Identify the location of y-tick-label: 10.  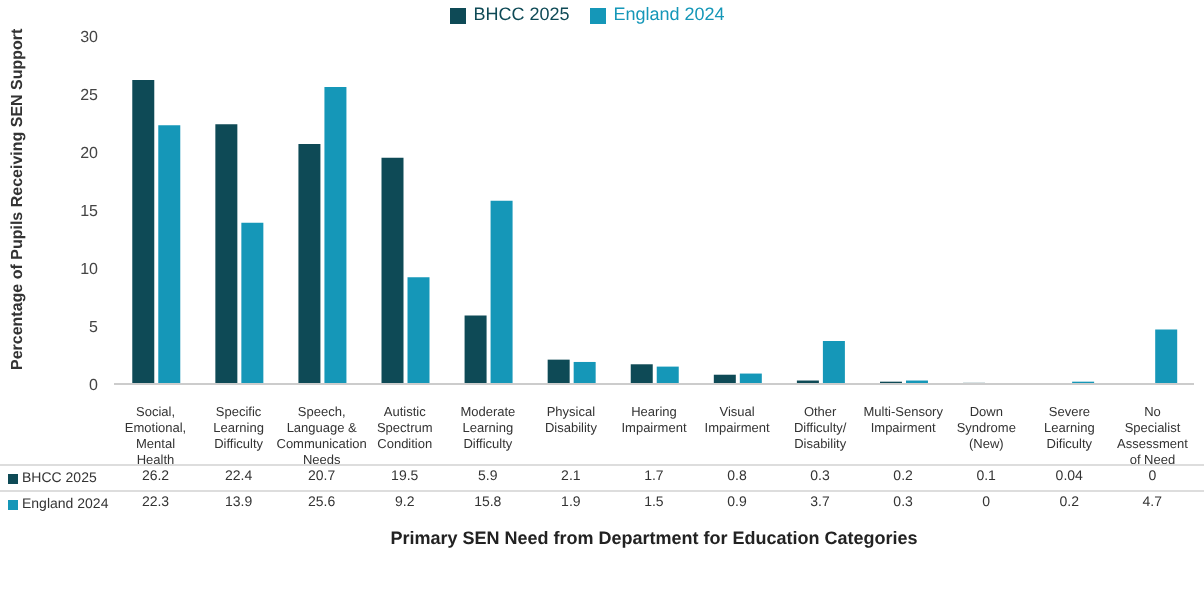
(90, 268).